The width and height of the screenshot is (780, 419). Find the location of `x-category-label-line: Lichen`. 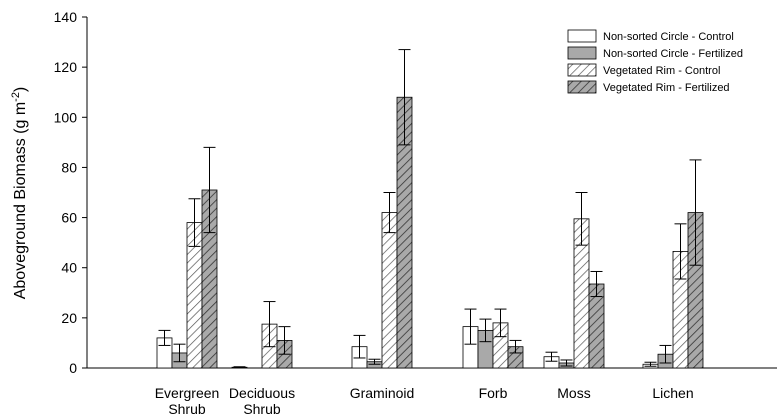

x-category-label-line: Lichen is located at coordinates (672, 393).